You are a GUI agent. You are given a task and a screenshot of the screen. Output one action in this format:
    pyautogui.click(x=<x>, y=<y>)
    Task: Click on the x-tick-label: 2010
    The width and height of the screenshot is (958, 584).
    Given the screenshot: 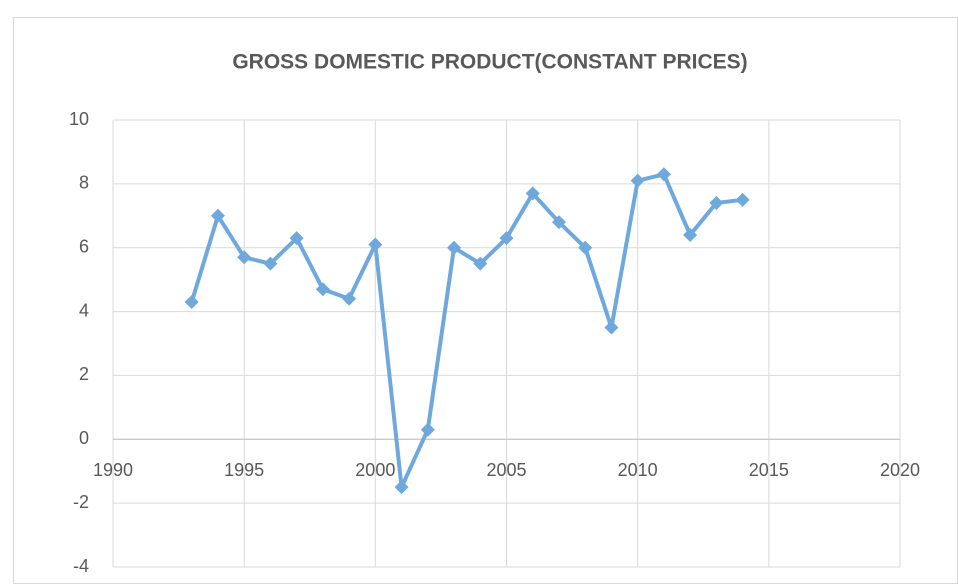 What is the action you would take?
    pyautogui.click(x=638, y=470)
    